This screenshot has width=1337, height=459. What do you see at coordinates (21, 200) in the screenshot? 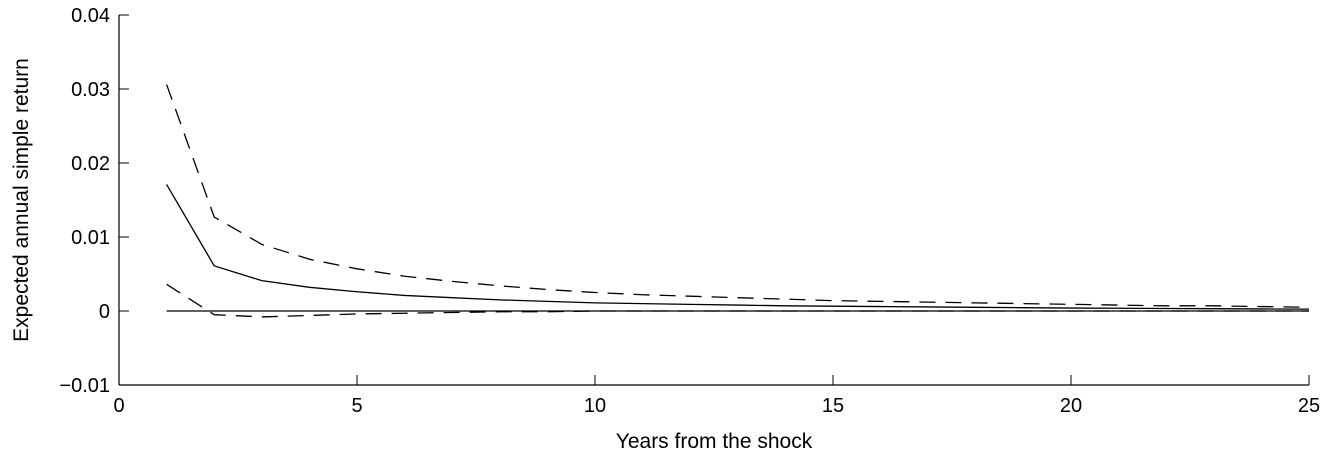
I see `y-axis-label: Expected annual simple return` at bounding box center [21, 200].